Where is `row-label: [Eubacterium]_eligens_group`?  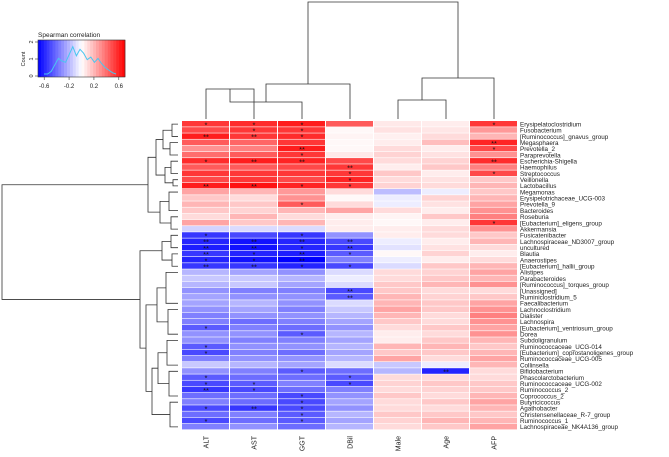
row-label: [Eubacterium]_eligens_group is located at coordinates (561, 223).